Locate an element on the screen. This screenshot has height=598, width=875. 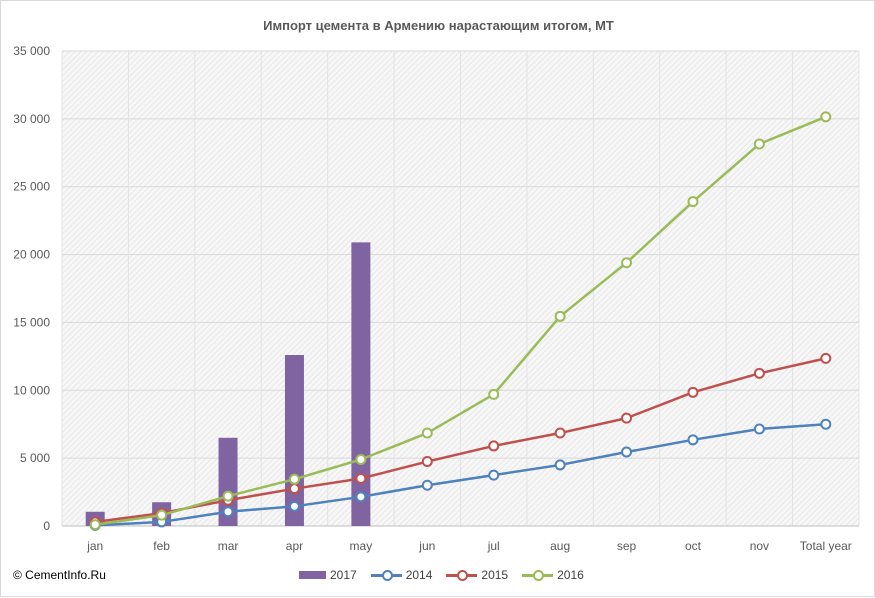
point-2016-oct is located at coordinates (693, 202).